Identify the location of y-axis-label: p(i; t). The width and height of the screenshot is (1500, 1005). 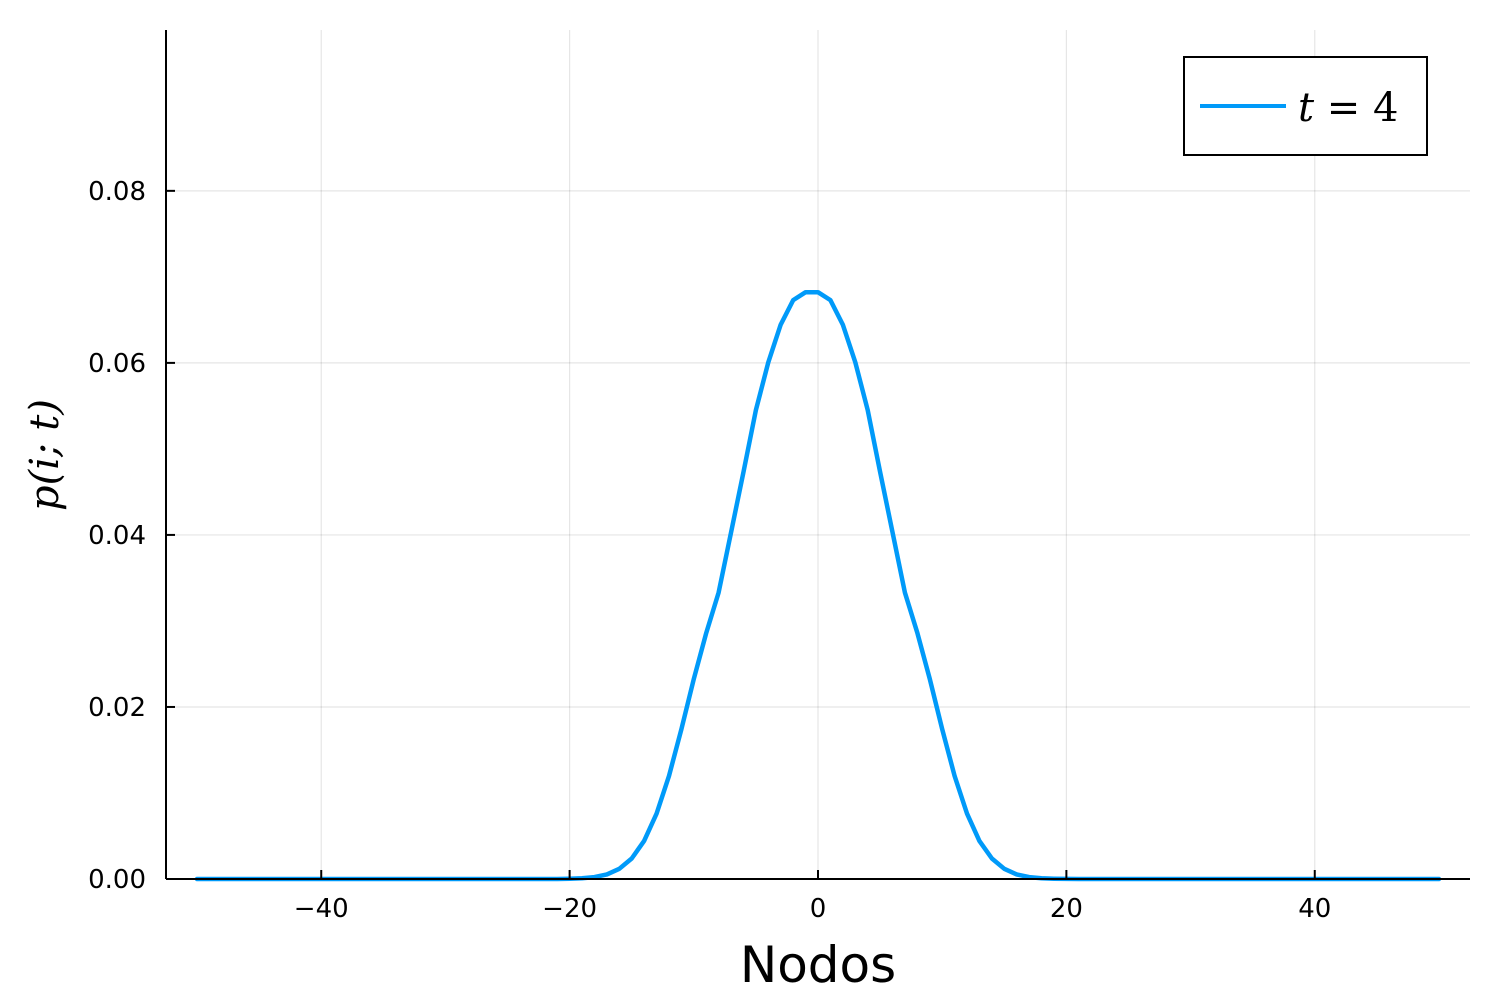
(45, 455).